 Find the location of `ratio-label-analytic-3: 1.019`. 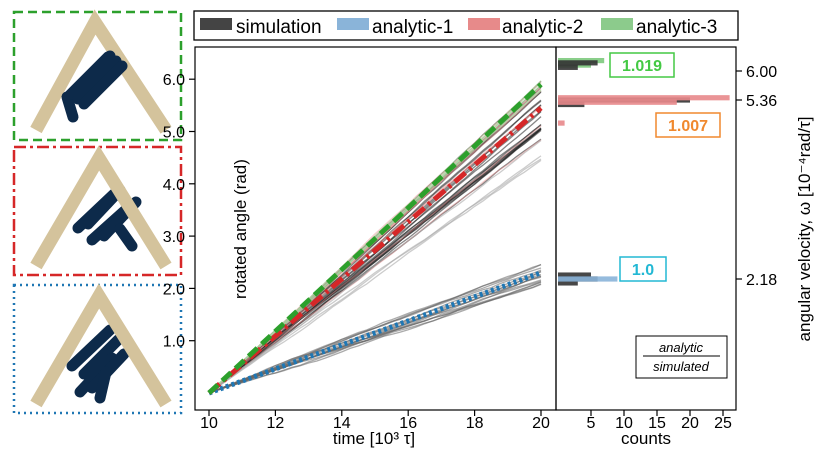

ratio-label-analytic-3: 1.019 is located at coordinates (642, 65).